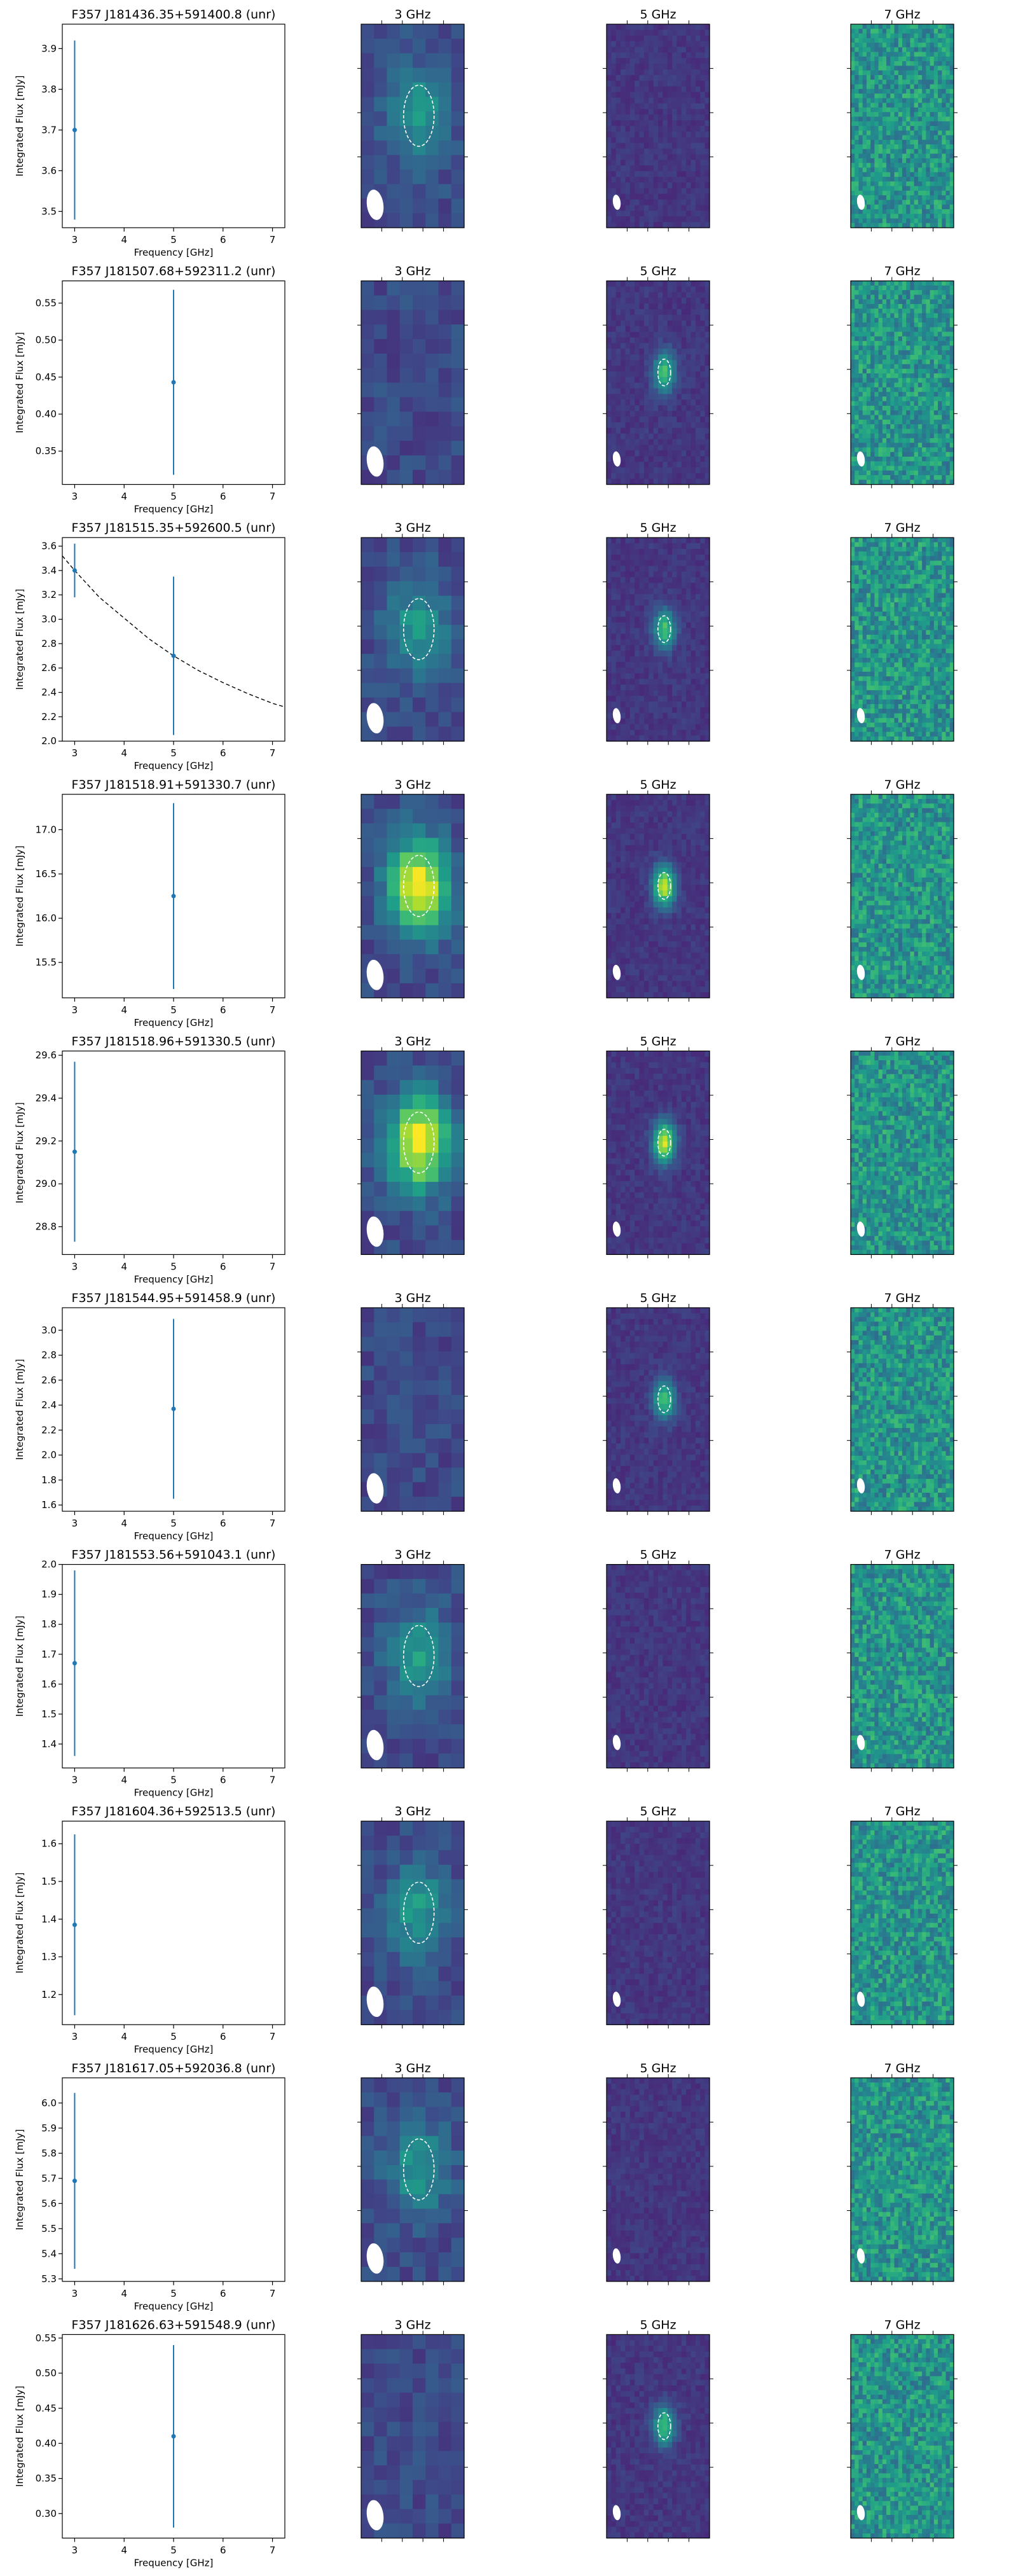 This screenshot has width=1030, height=2576. What do you see at coordinates (49, 2253) in the screenshot?
I see `y-tick-label: 5.4` at bounding box center [49, 2253].